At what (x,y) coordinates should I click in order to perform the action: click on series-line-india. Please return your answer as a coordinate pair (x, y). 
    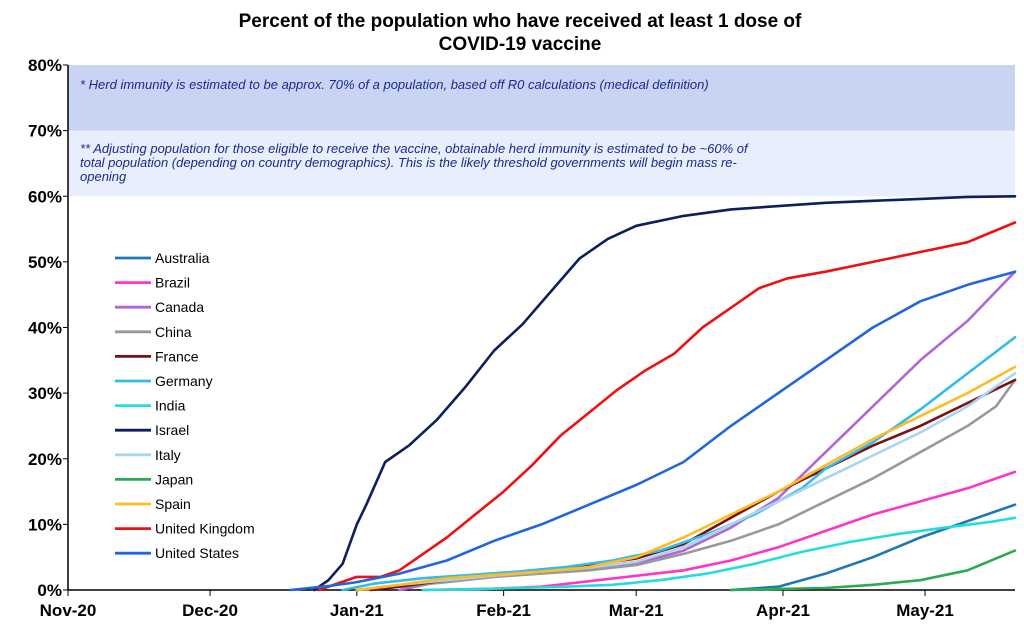
    Looking at the image, I should click on (719, 554).